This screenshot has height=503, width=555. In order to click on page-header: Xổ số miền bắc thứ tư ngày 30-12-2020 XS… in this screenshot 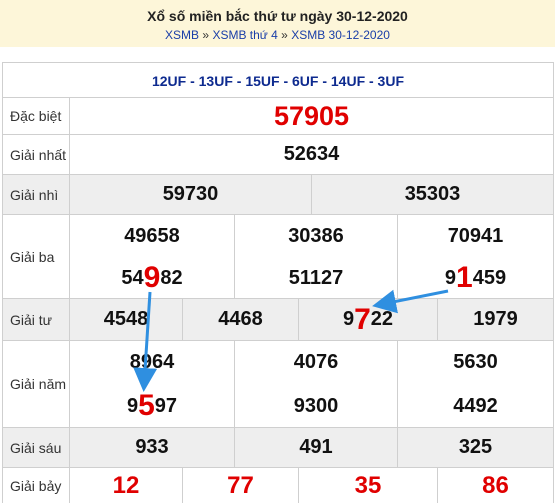, I will do `click(277, 23)`.